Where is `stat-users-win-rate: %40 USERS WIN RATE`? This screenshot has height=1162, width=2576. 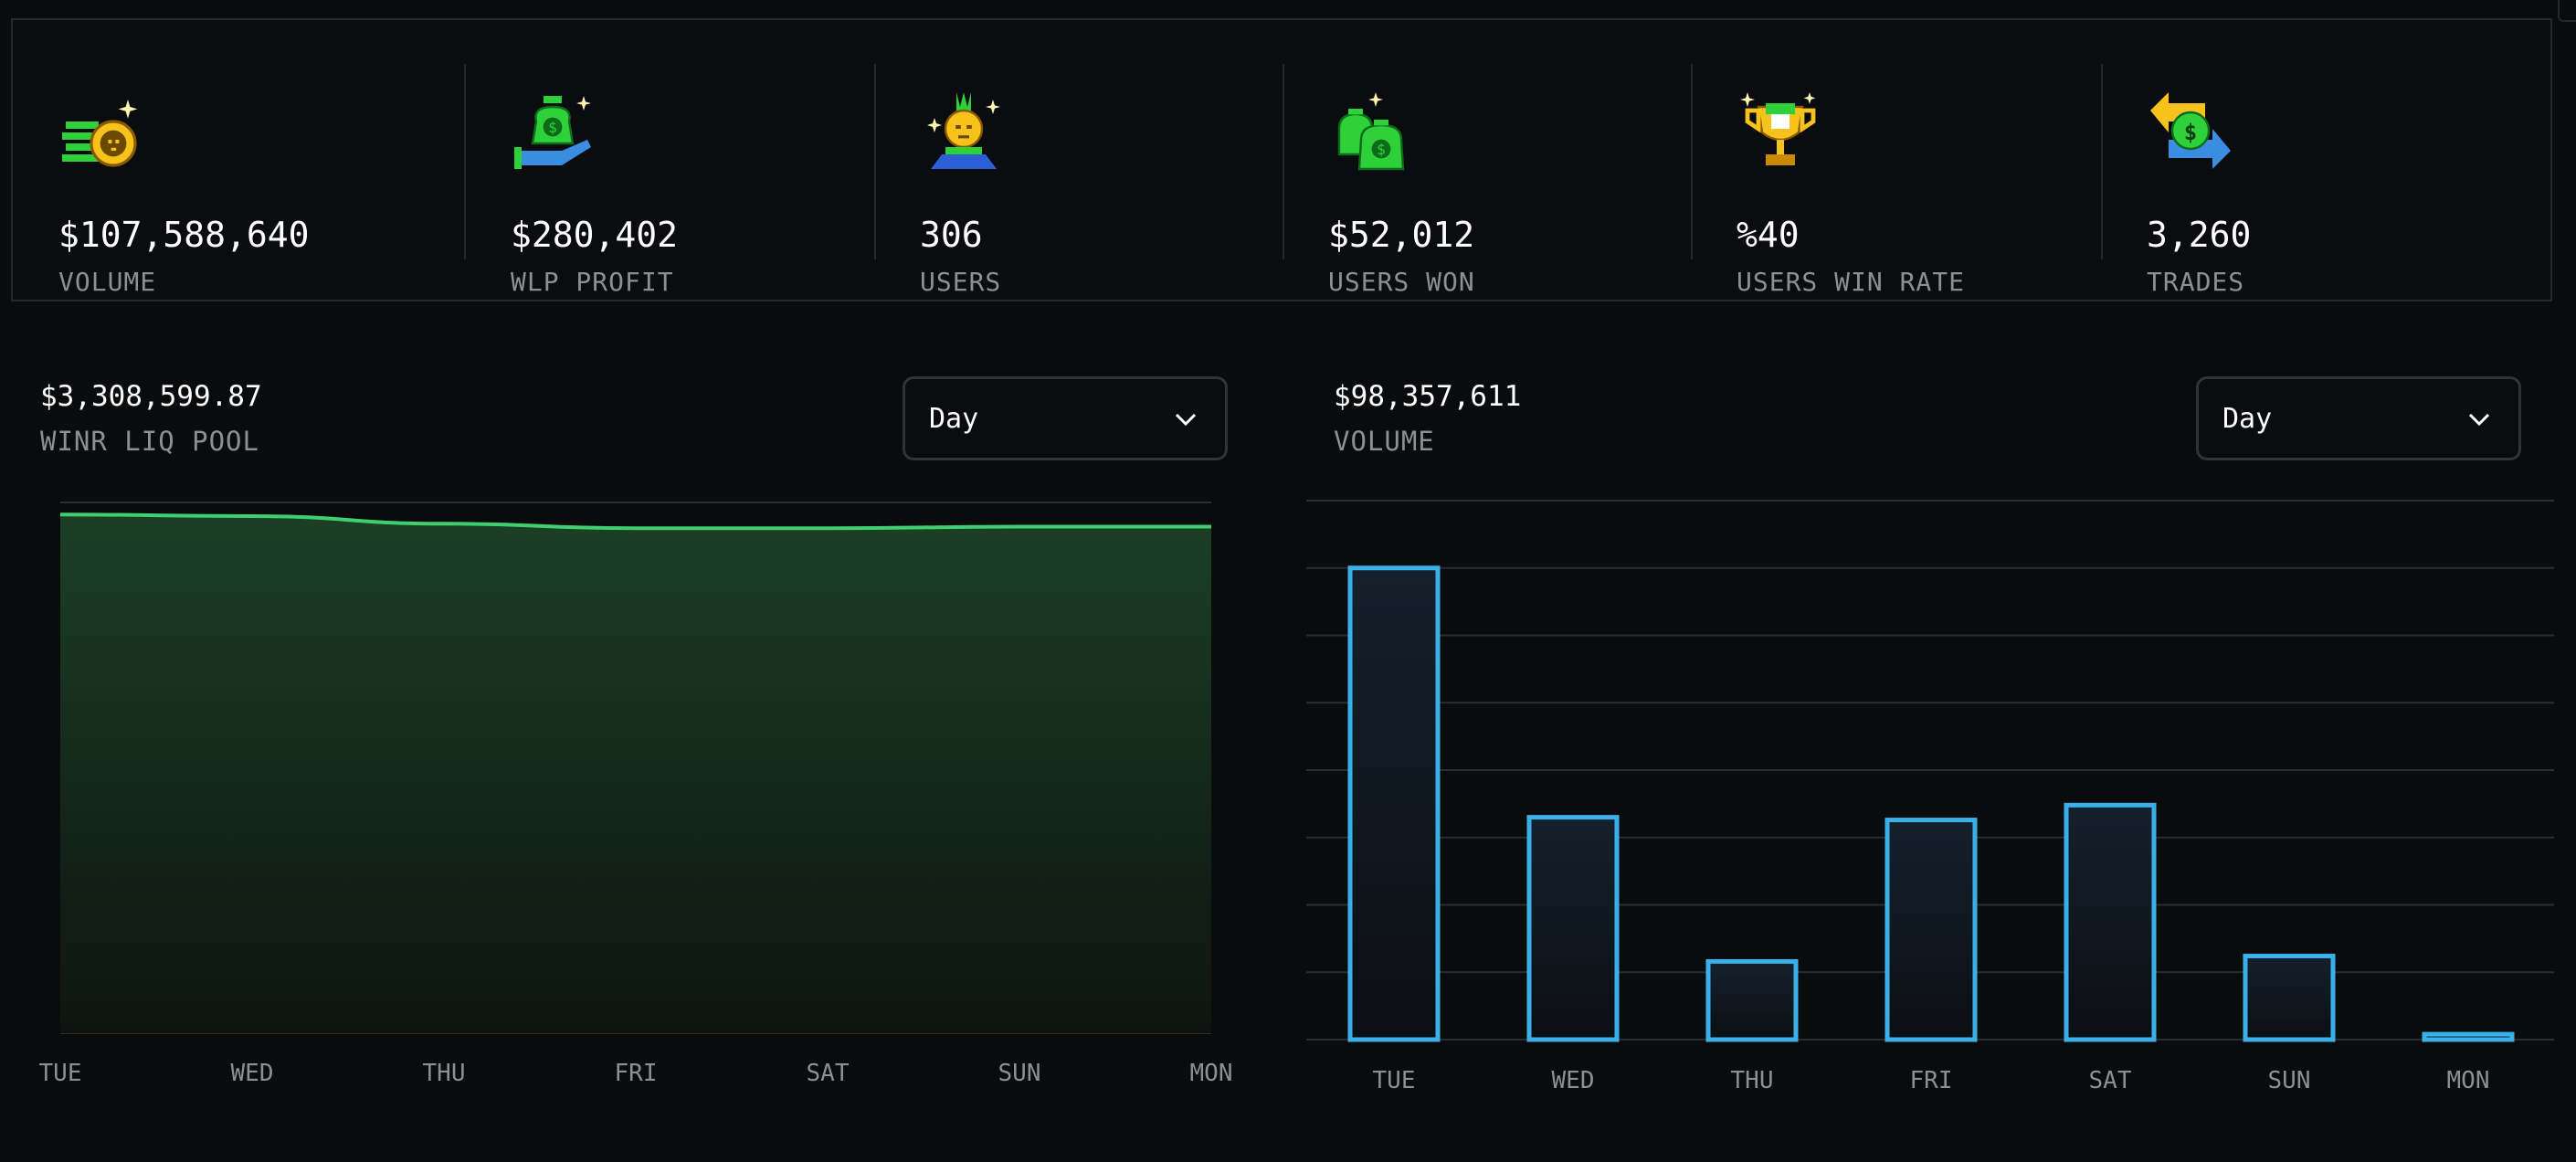
stat-users-win-rate: %40 USERS WIN RATE is located at coordinates (1942, 179).